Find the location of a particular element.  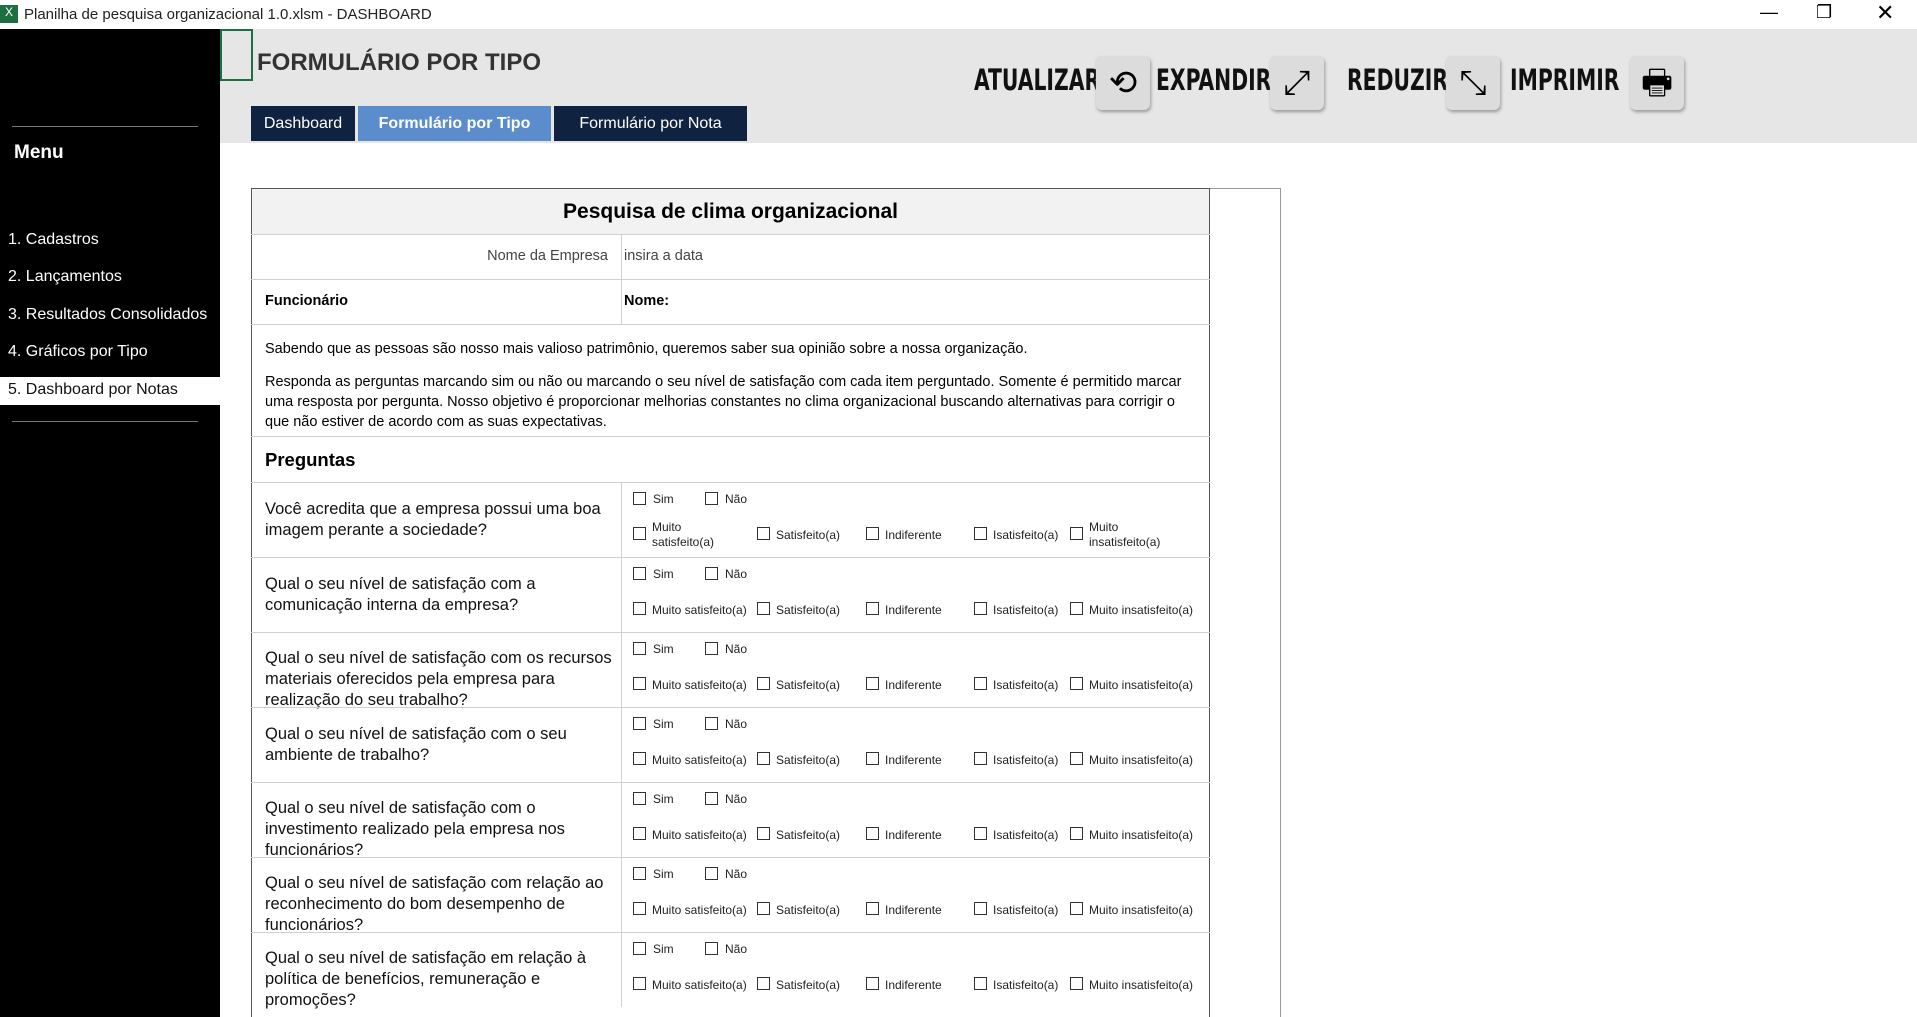

toolbar-button: ATUALIZAR is located at coordinates (1037, 80).